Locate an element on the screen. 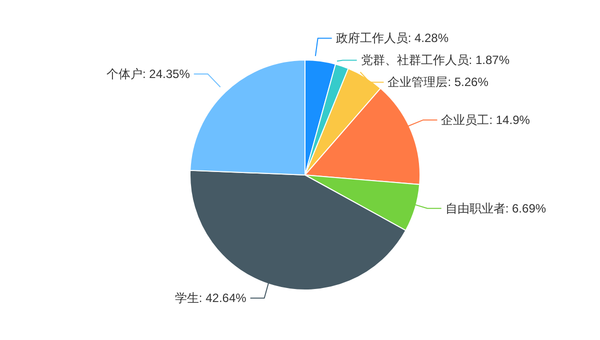 This screenshot has width=600, height=340. slice-label: 企业员工: 14.9% is located at coordinates (485, 119).